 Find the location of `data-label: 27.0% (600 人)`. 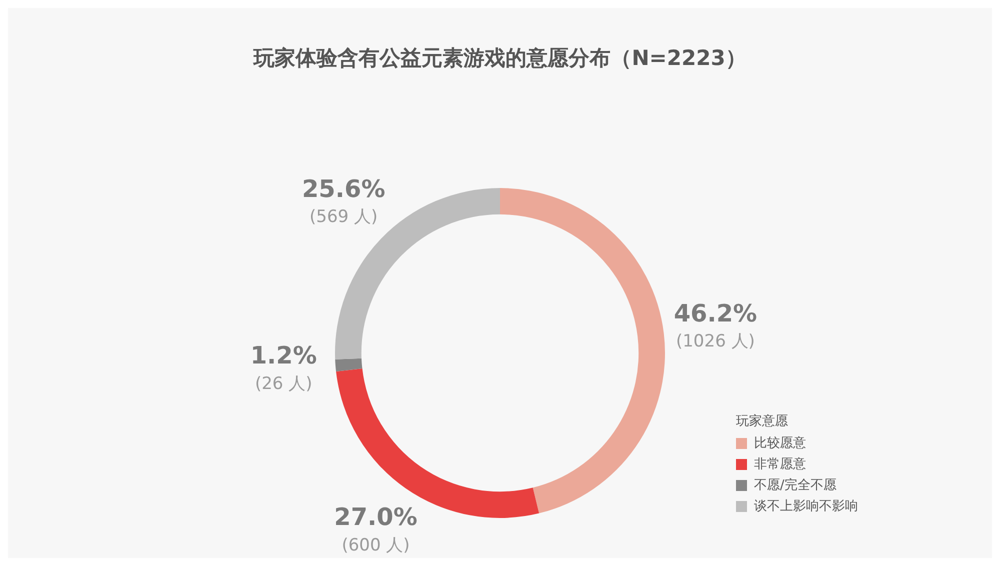

data-label: 27.0% (600 人) is located at coordinates (376, 529).